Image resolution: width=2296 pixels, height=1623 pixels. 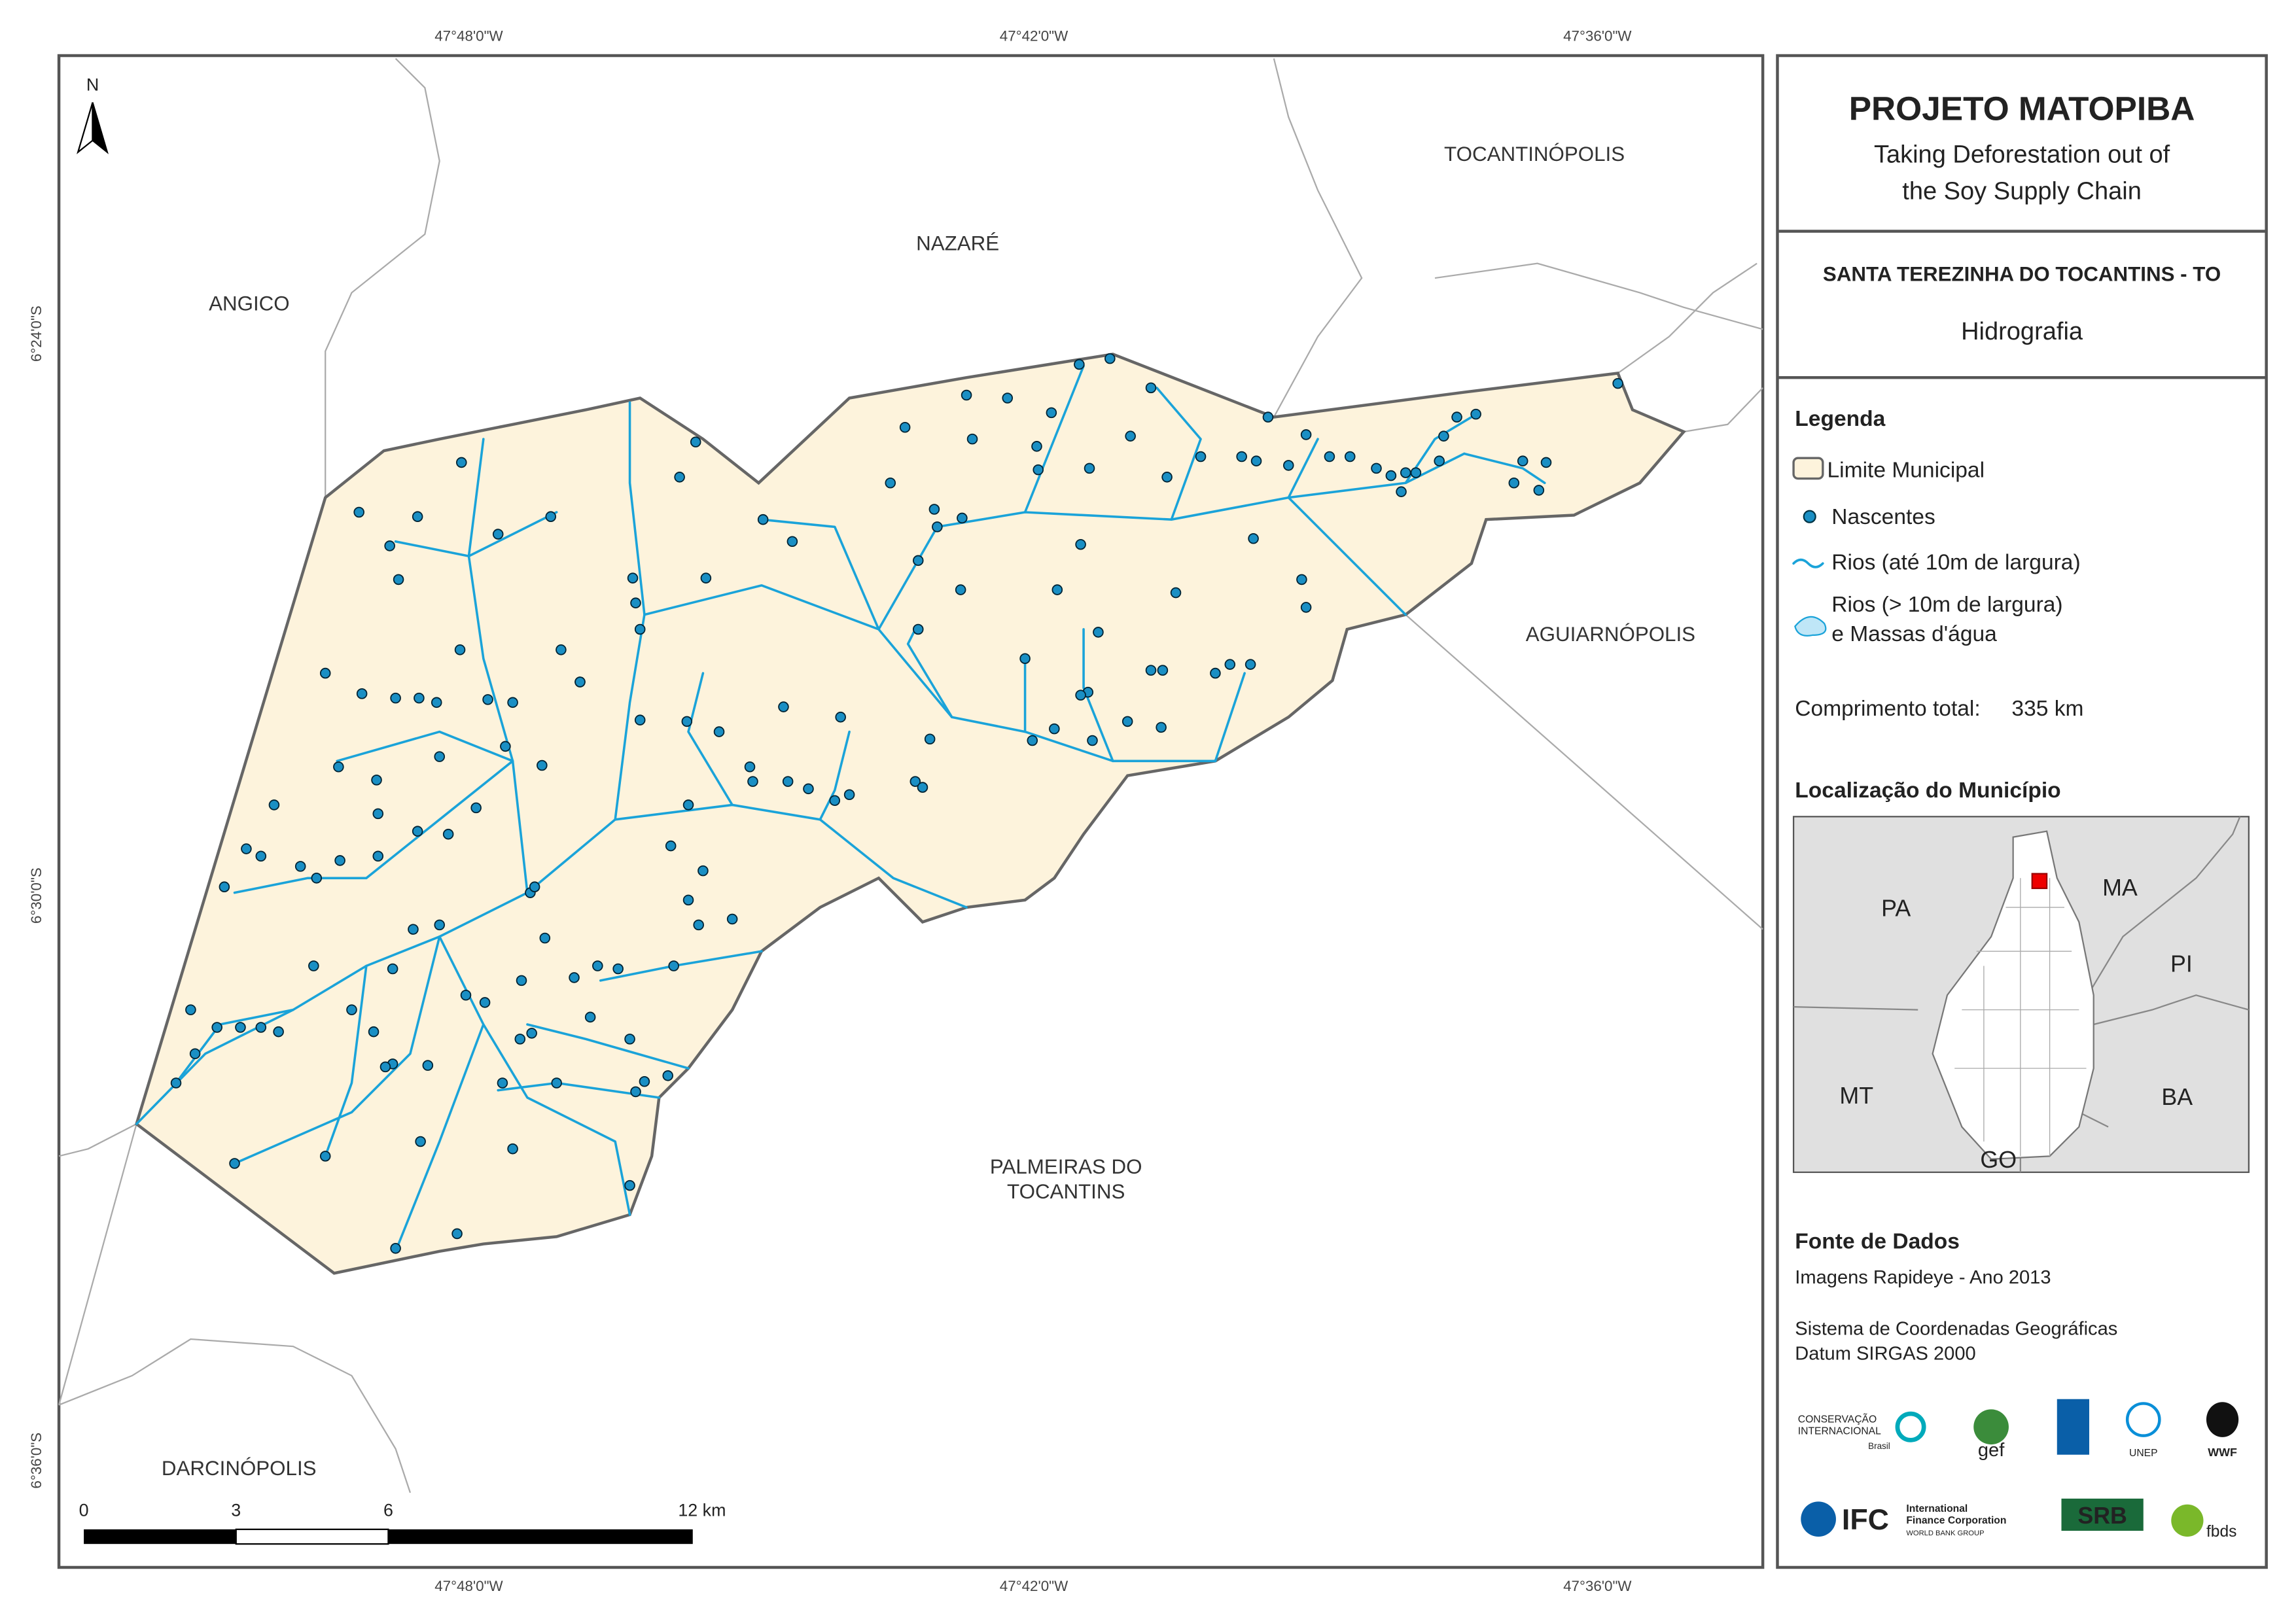 What do you see at coordinates (1809, 517) in the screenshot?
I see `legend-symbol` at bounding box center [1809, 517].